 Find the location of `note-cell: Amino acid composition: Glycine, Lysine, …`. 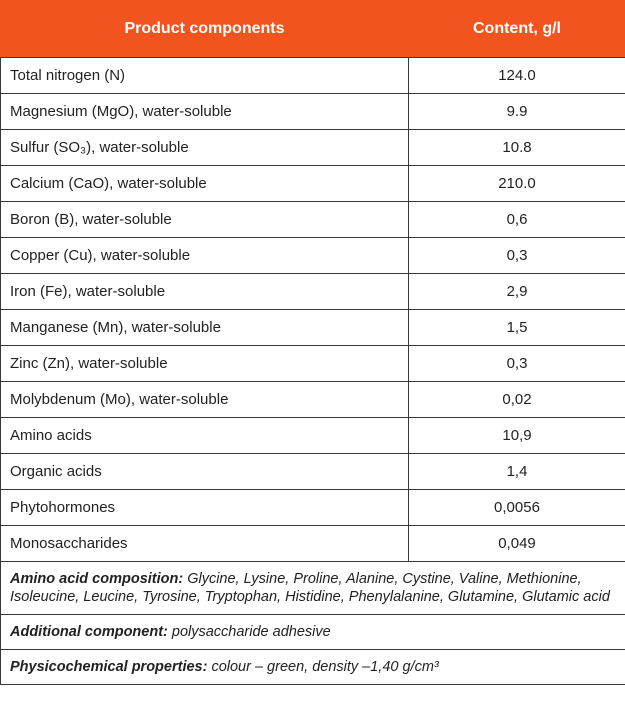

note-cell: Amino acid composition: Glycine, Lysine, … is located at coordinates (312, 588).